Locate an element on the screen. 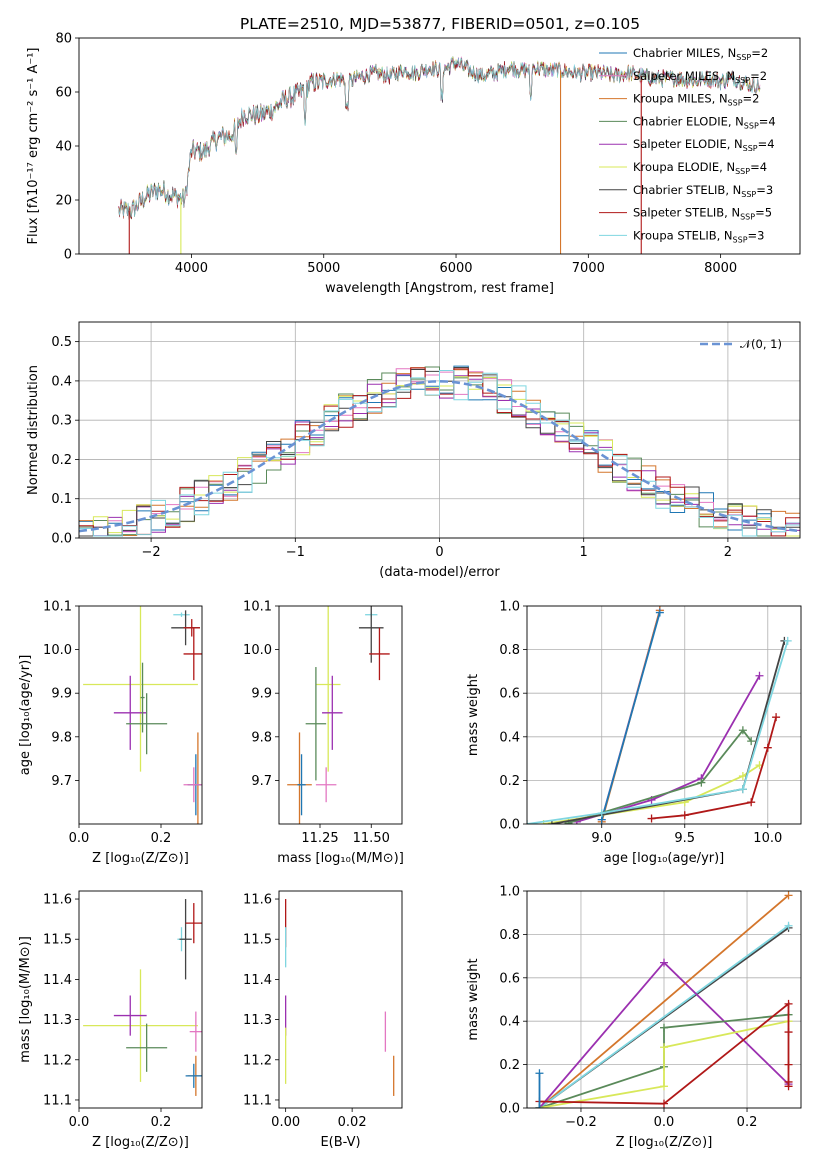 Image resolution: width=819 pixels, height=1174 pixels. y-tick-label: 0.1 is located at coordinates (61, 499).